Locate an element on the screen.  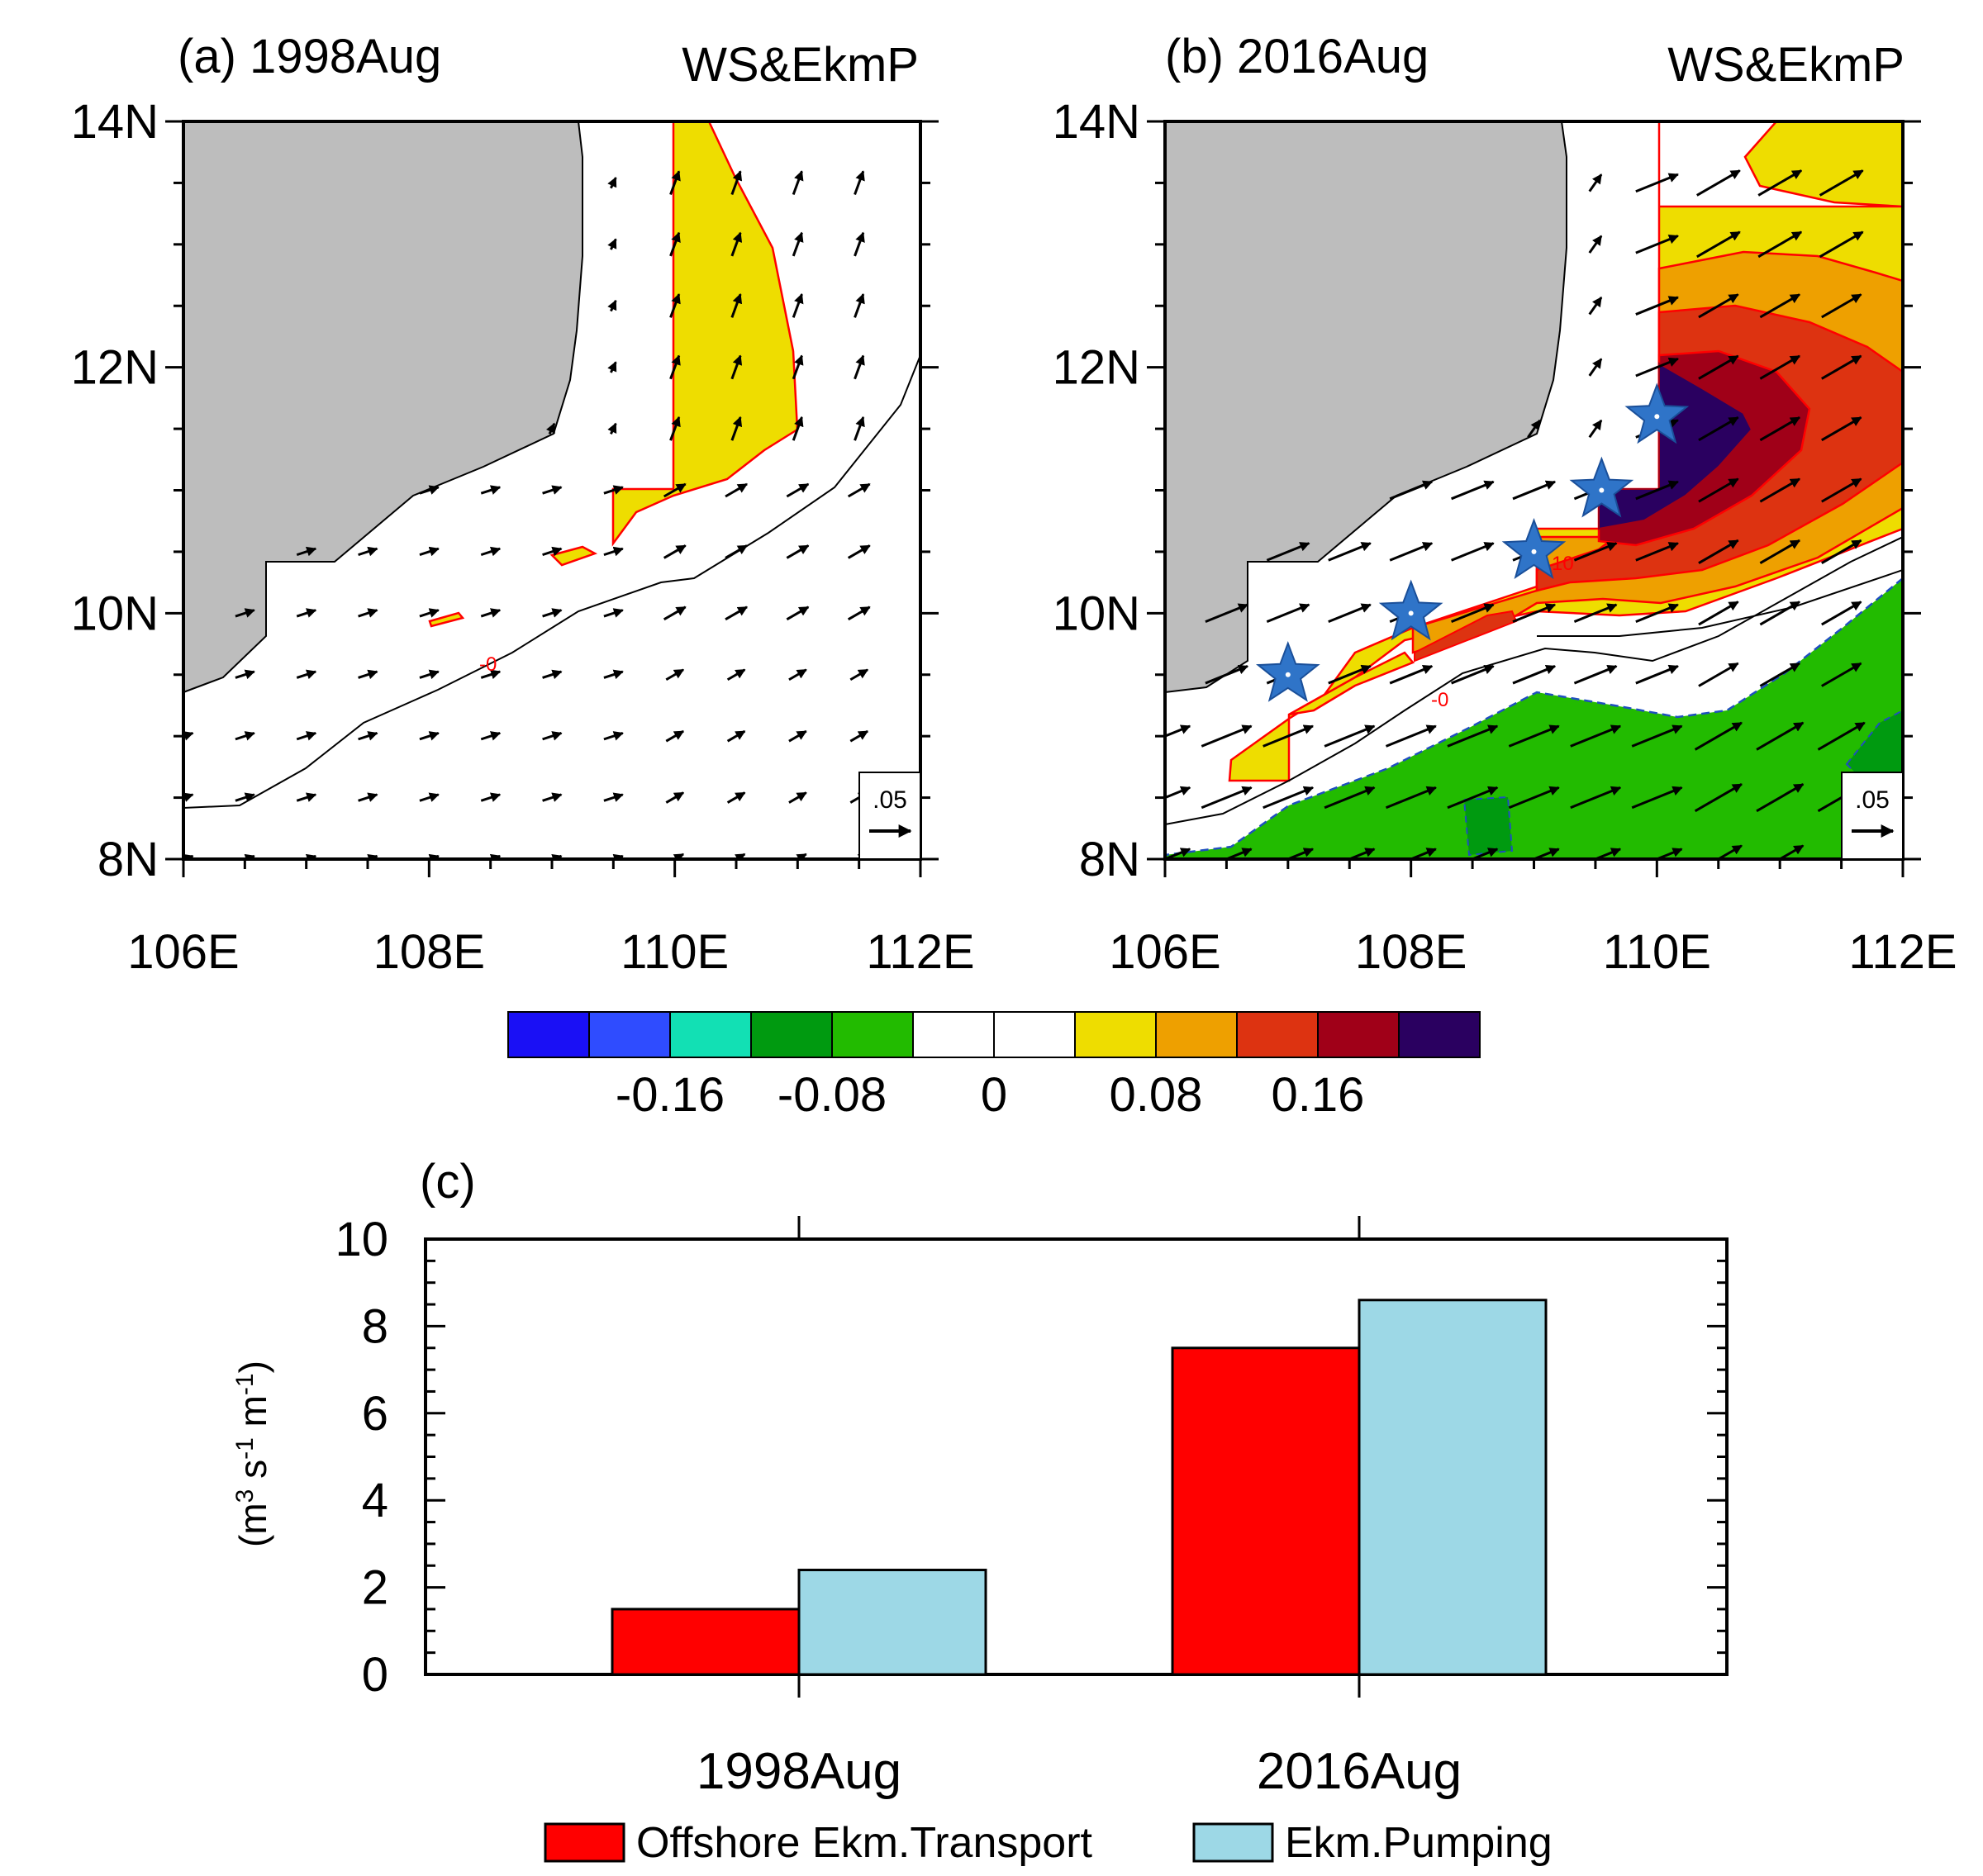
bar-transport is located at coordinates (706, 1642).